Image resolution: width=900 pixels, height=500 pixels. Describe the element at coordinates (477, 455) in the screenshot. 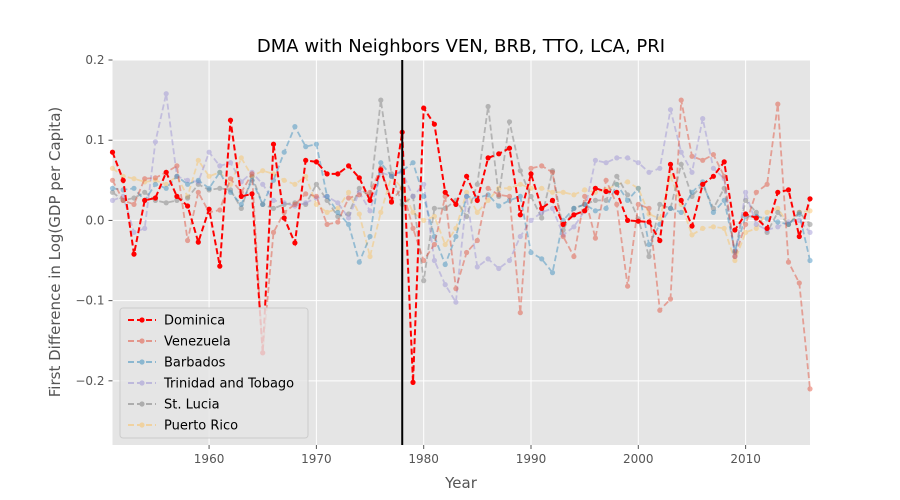

I see `x-ticks: 1960 1970 1980 1990 2000 2010` at that location.